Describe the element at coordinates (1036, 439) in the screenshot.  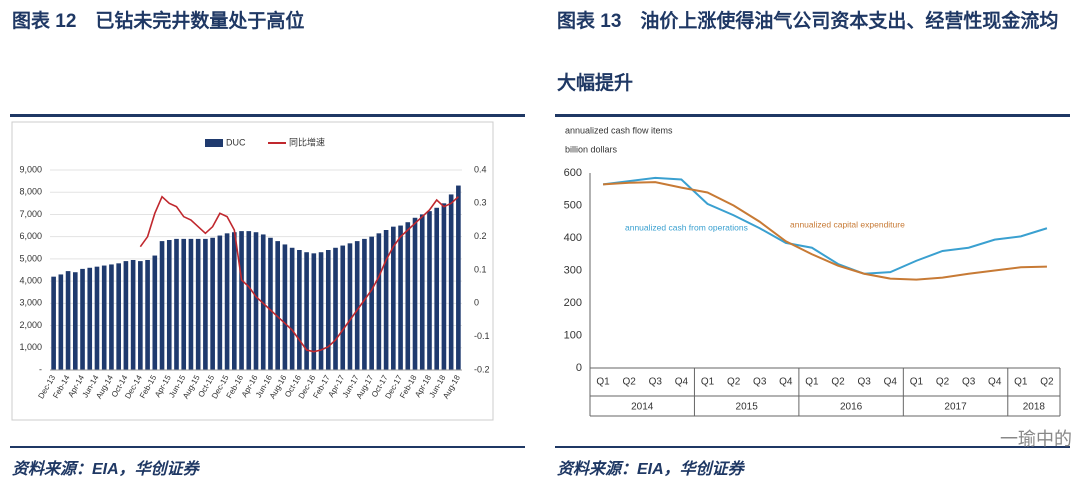
I see `watermark: 一瑜中的` at that location.